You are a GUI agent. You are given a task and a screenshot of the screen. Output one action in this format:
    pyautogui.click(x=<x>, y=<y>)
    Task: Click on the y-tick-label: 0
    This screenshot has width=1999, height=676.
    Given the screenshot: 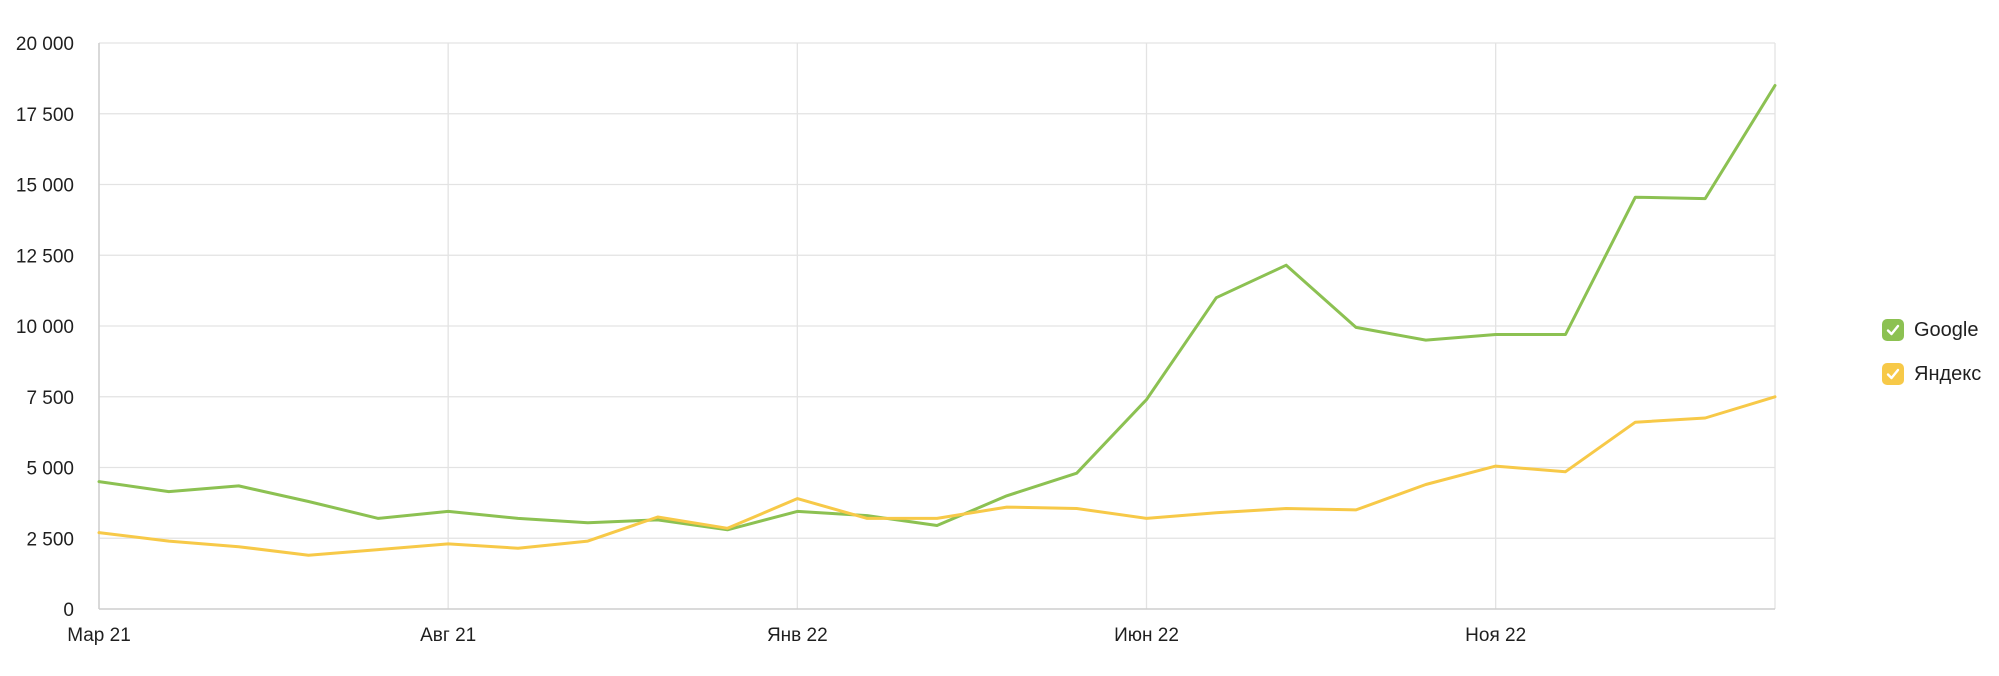 What is the action you would take?
    pyautogui.click(x=68, y=610)
    